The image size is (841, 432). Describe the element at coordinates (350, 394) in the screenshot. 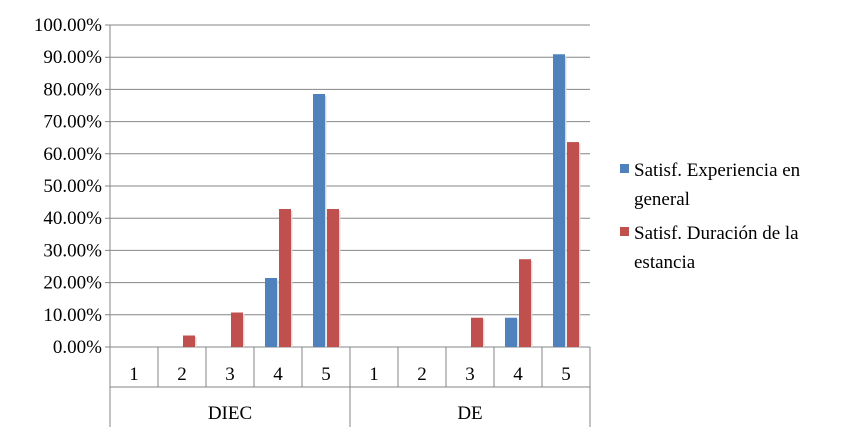

I see `x-tick-labels: 1 2 3 4 5 DIEC 1 2 3 4 5 DE` at that location.